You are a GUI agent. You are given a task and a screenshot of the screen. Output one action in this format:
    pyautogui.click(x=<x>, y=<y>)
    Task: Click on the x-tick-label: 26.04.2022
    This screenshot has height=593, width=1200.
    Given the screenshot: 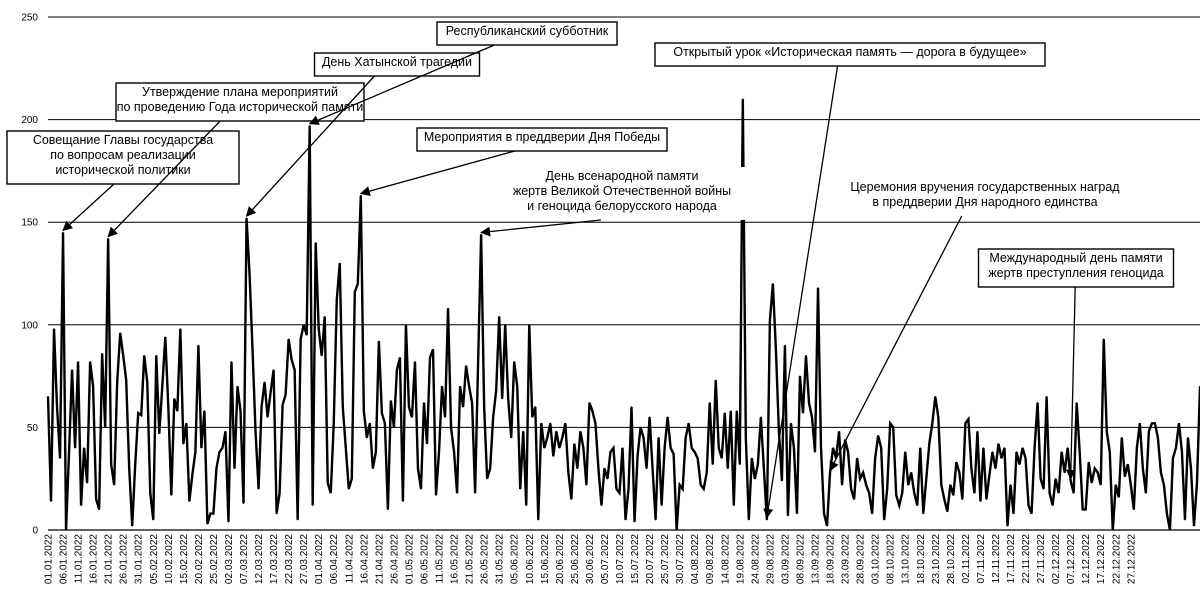 What is the action you would take?
    pyautogui.click(x=394, y=559)
    